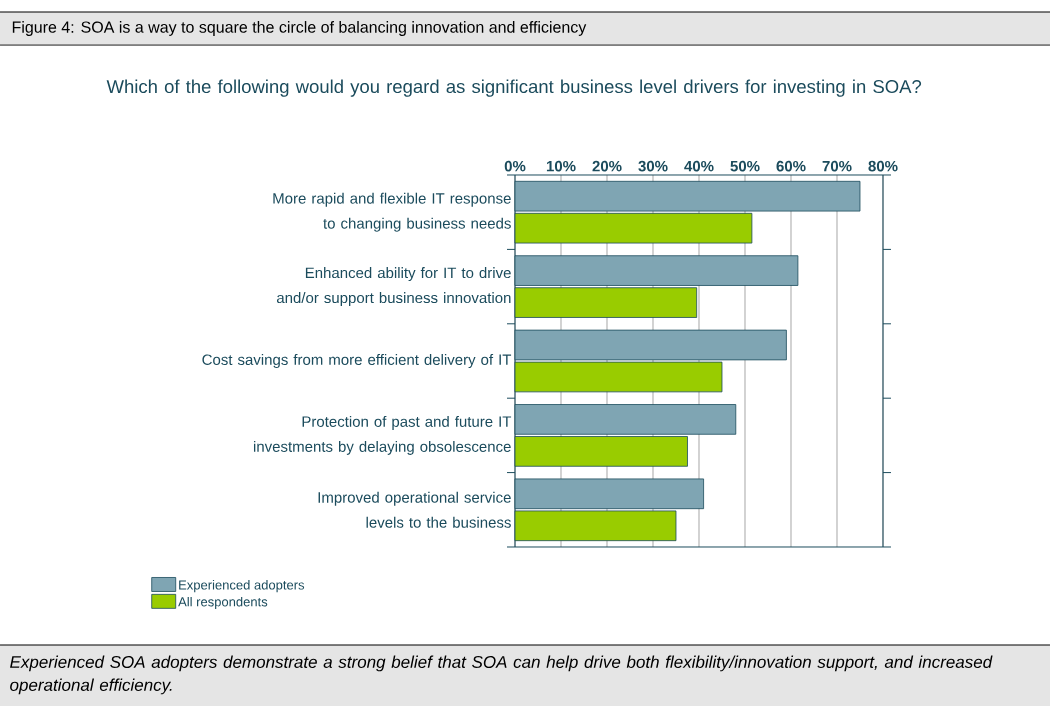  Describe the element at coordinates (607, 166) in the screenshot. I see `x-tick-label: 20%` at that location.